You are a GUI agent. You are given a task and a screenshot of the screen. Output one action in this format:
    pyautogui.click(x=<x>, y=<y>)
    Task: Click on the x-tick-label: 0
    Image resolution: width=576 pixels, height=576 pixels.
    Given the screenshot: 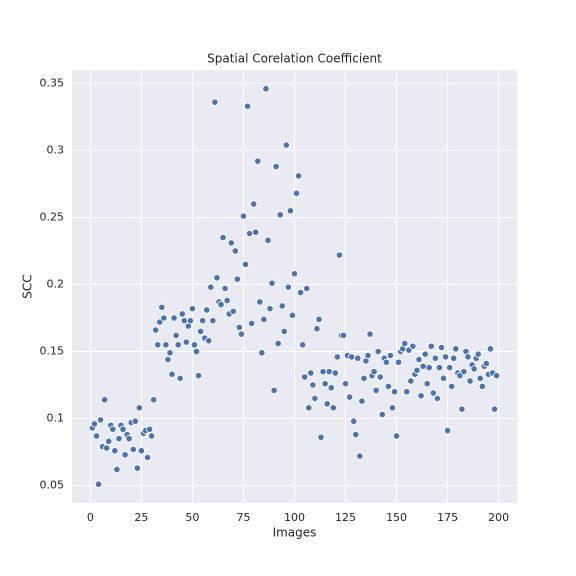 What is the action you would take?
    pyautogui.click(x=90, y=517)
    